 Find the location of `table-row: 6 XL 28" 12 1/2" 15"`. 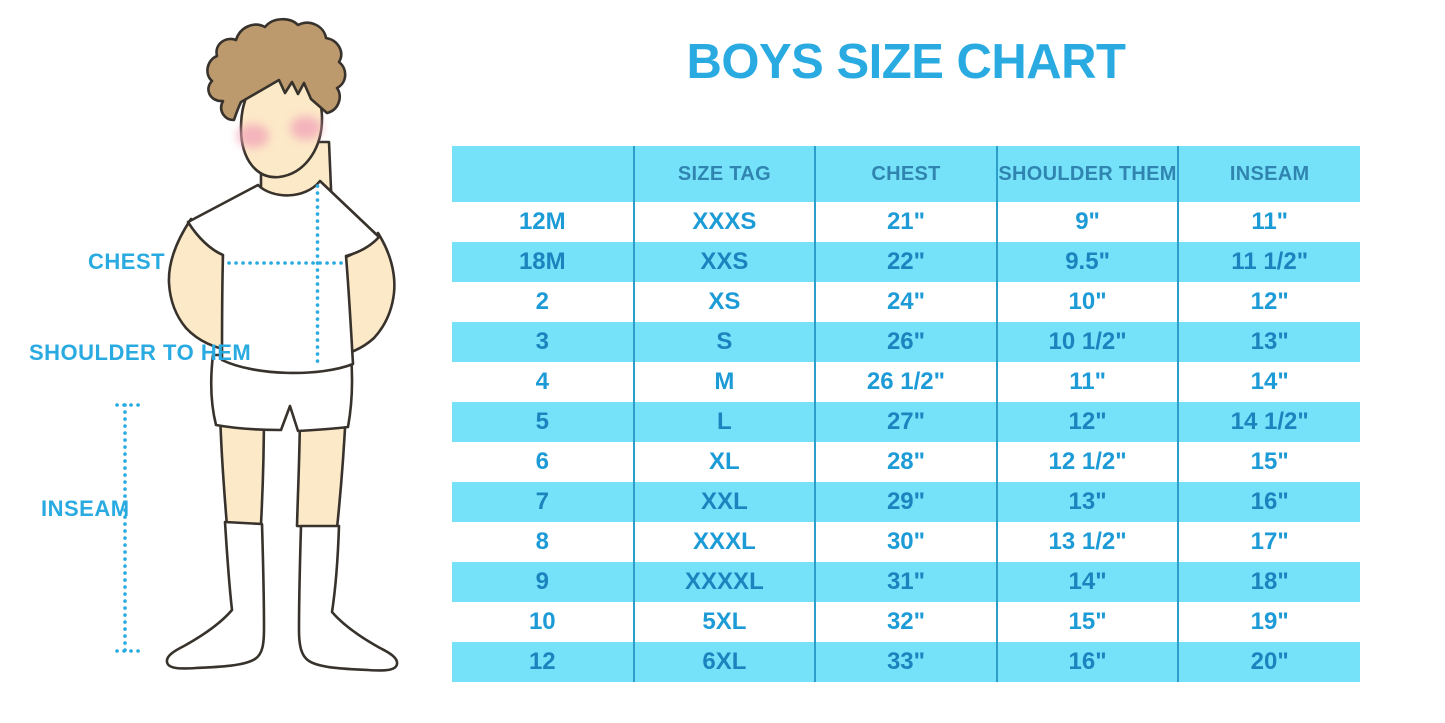

table-row: 6 XL 28" 12 1/2" 15" is located at coordinates (906, 462).